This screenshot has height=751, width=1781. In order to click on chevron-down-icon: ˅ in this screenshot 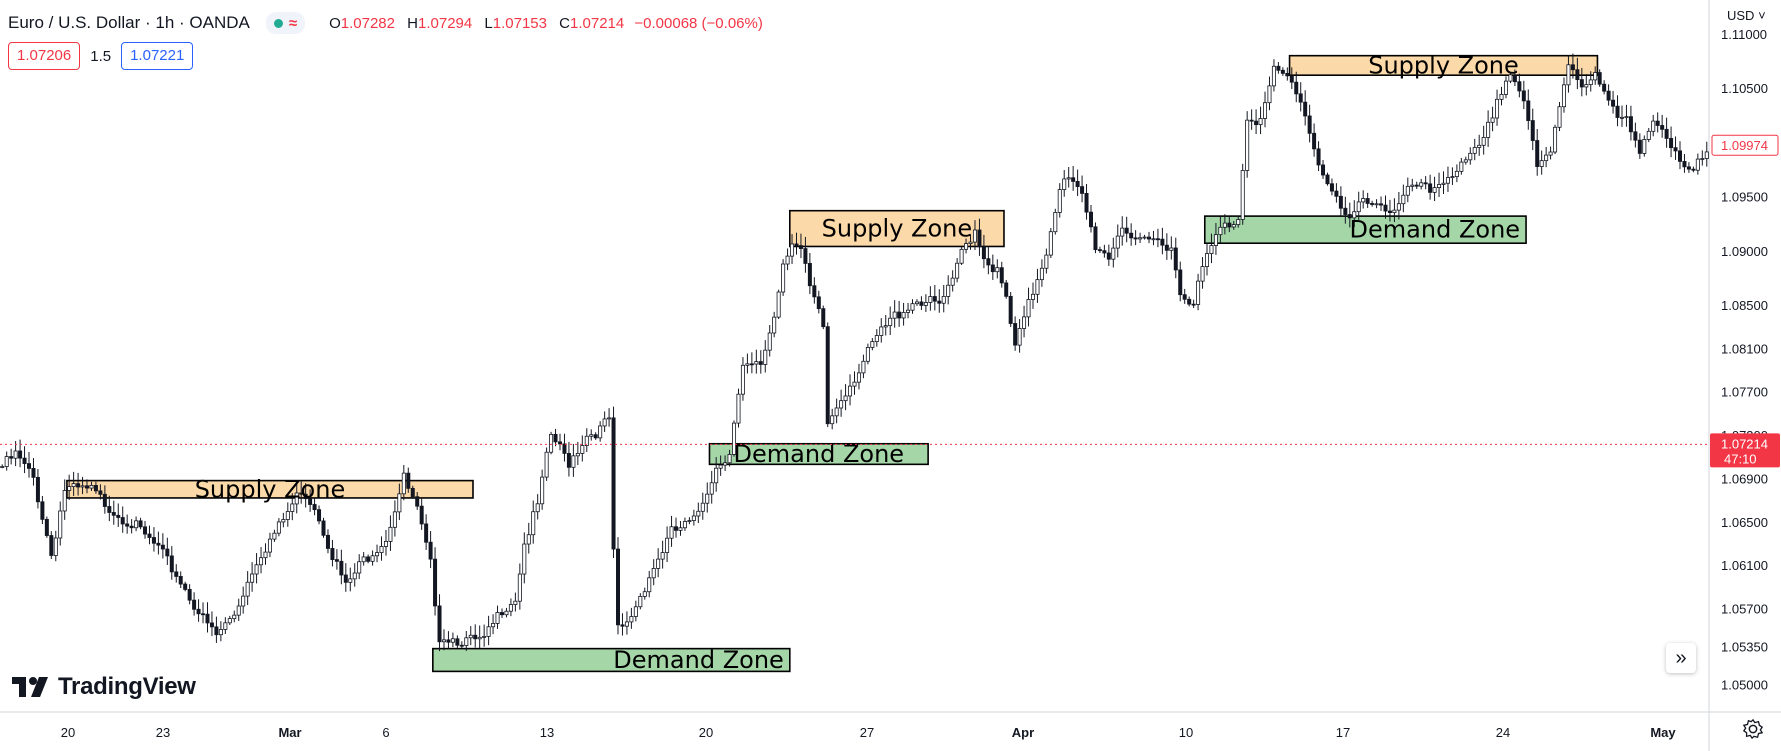, I will do `click(1760, 15)`.